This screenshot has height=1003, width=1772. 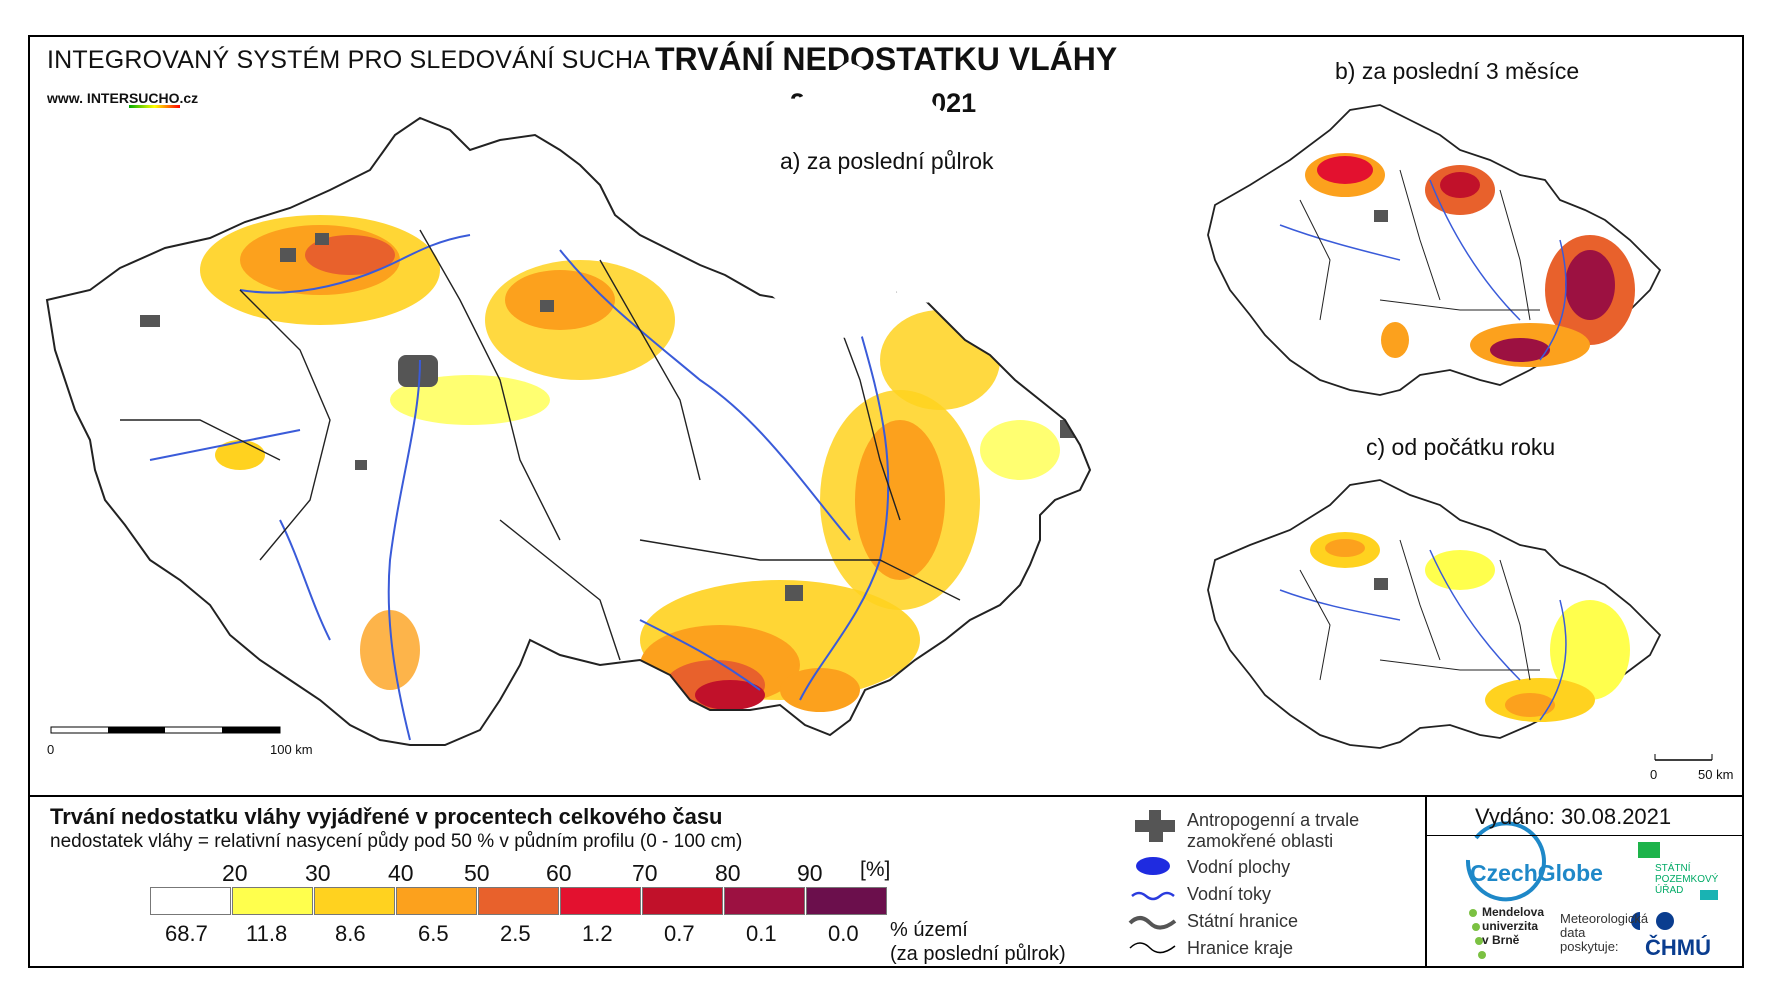 I want to click on logos, so click(x=1591, y=890).